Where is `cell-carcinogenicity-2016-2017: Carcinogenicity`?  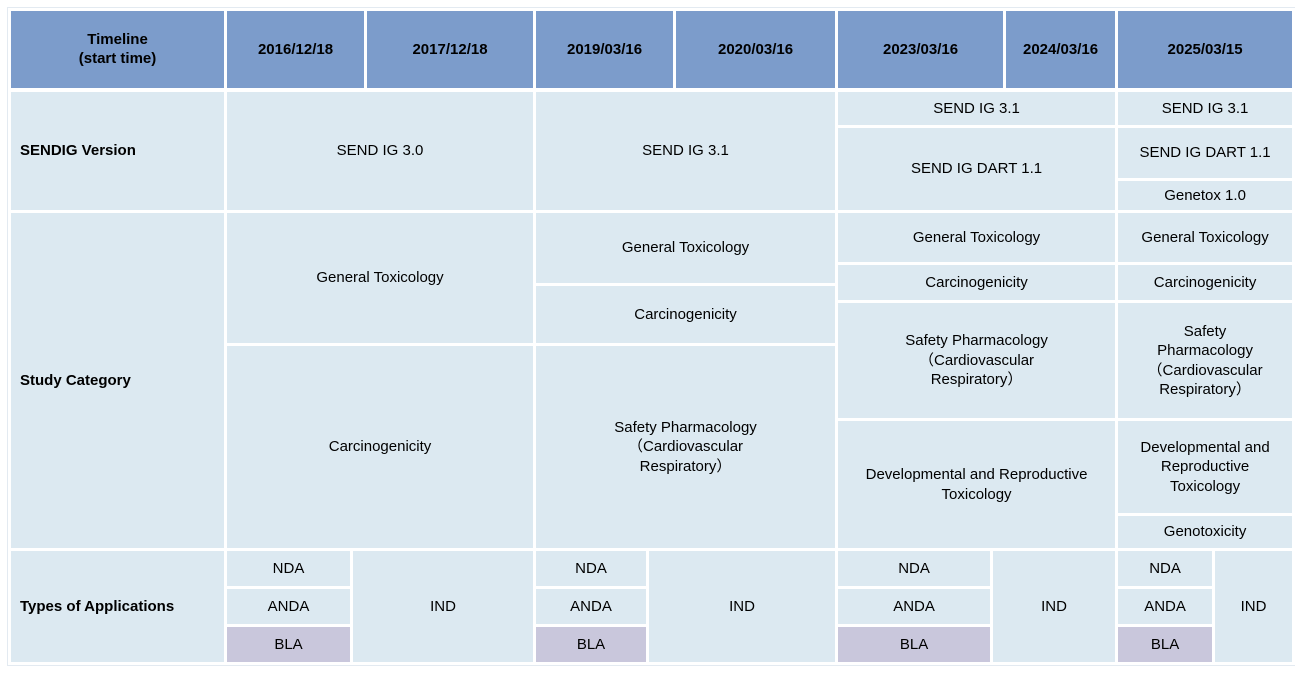 cell-carcinogenicity-2016-2017: Carcinogenicity is located at coordinates (380, 447).